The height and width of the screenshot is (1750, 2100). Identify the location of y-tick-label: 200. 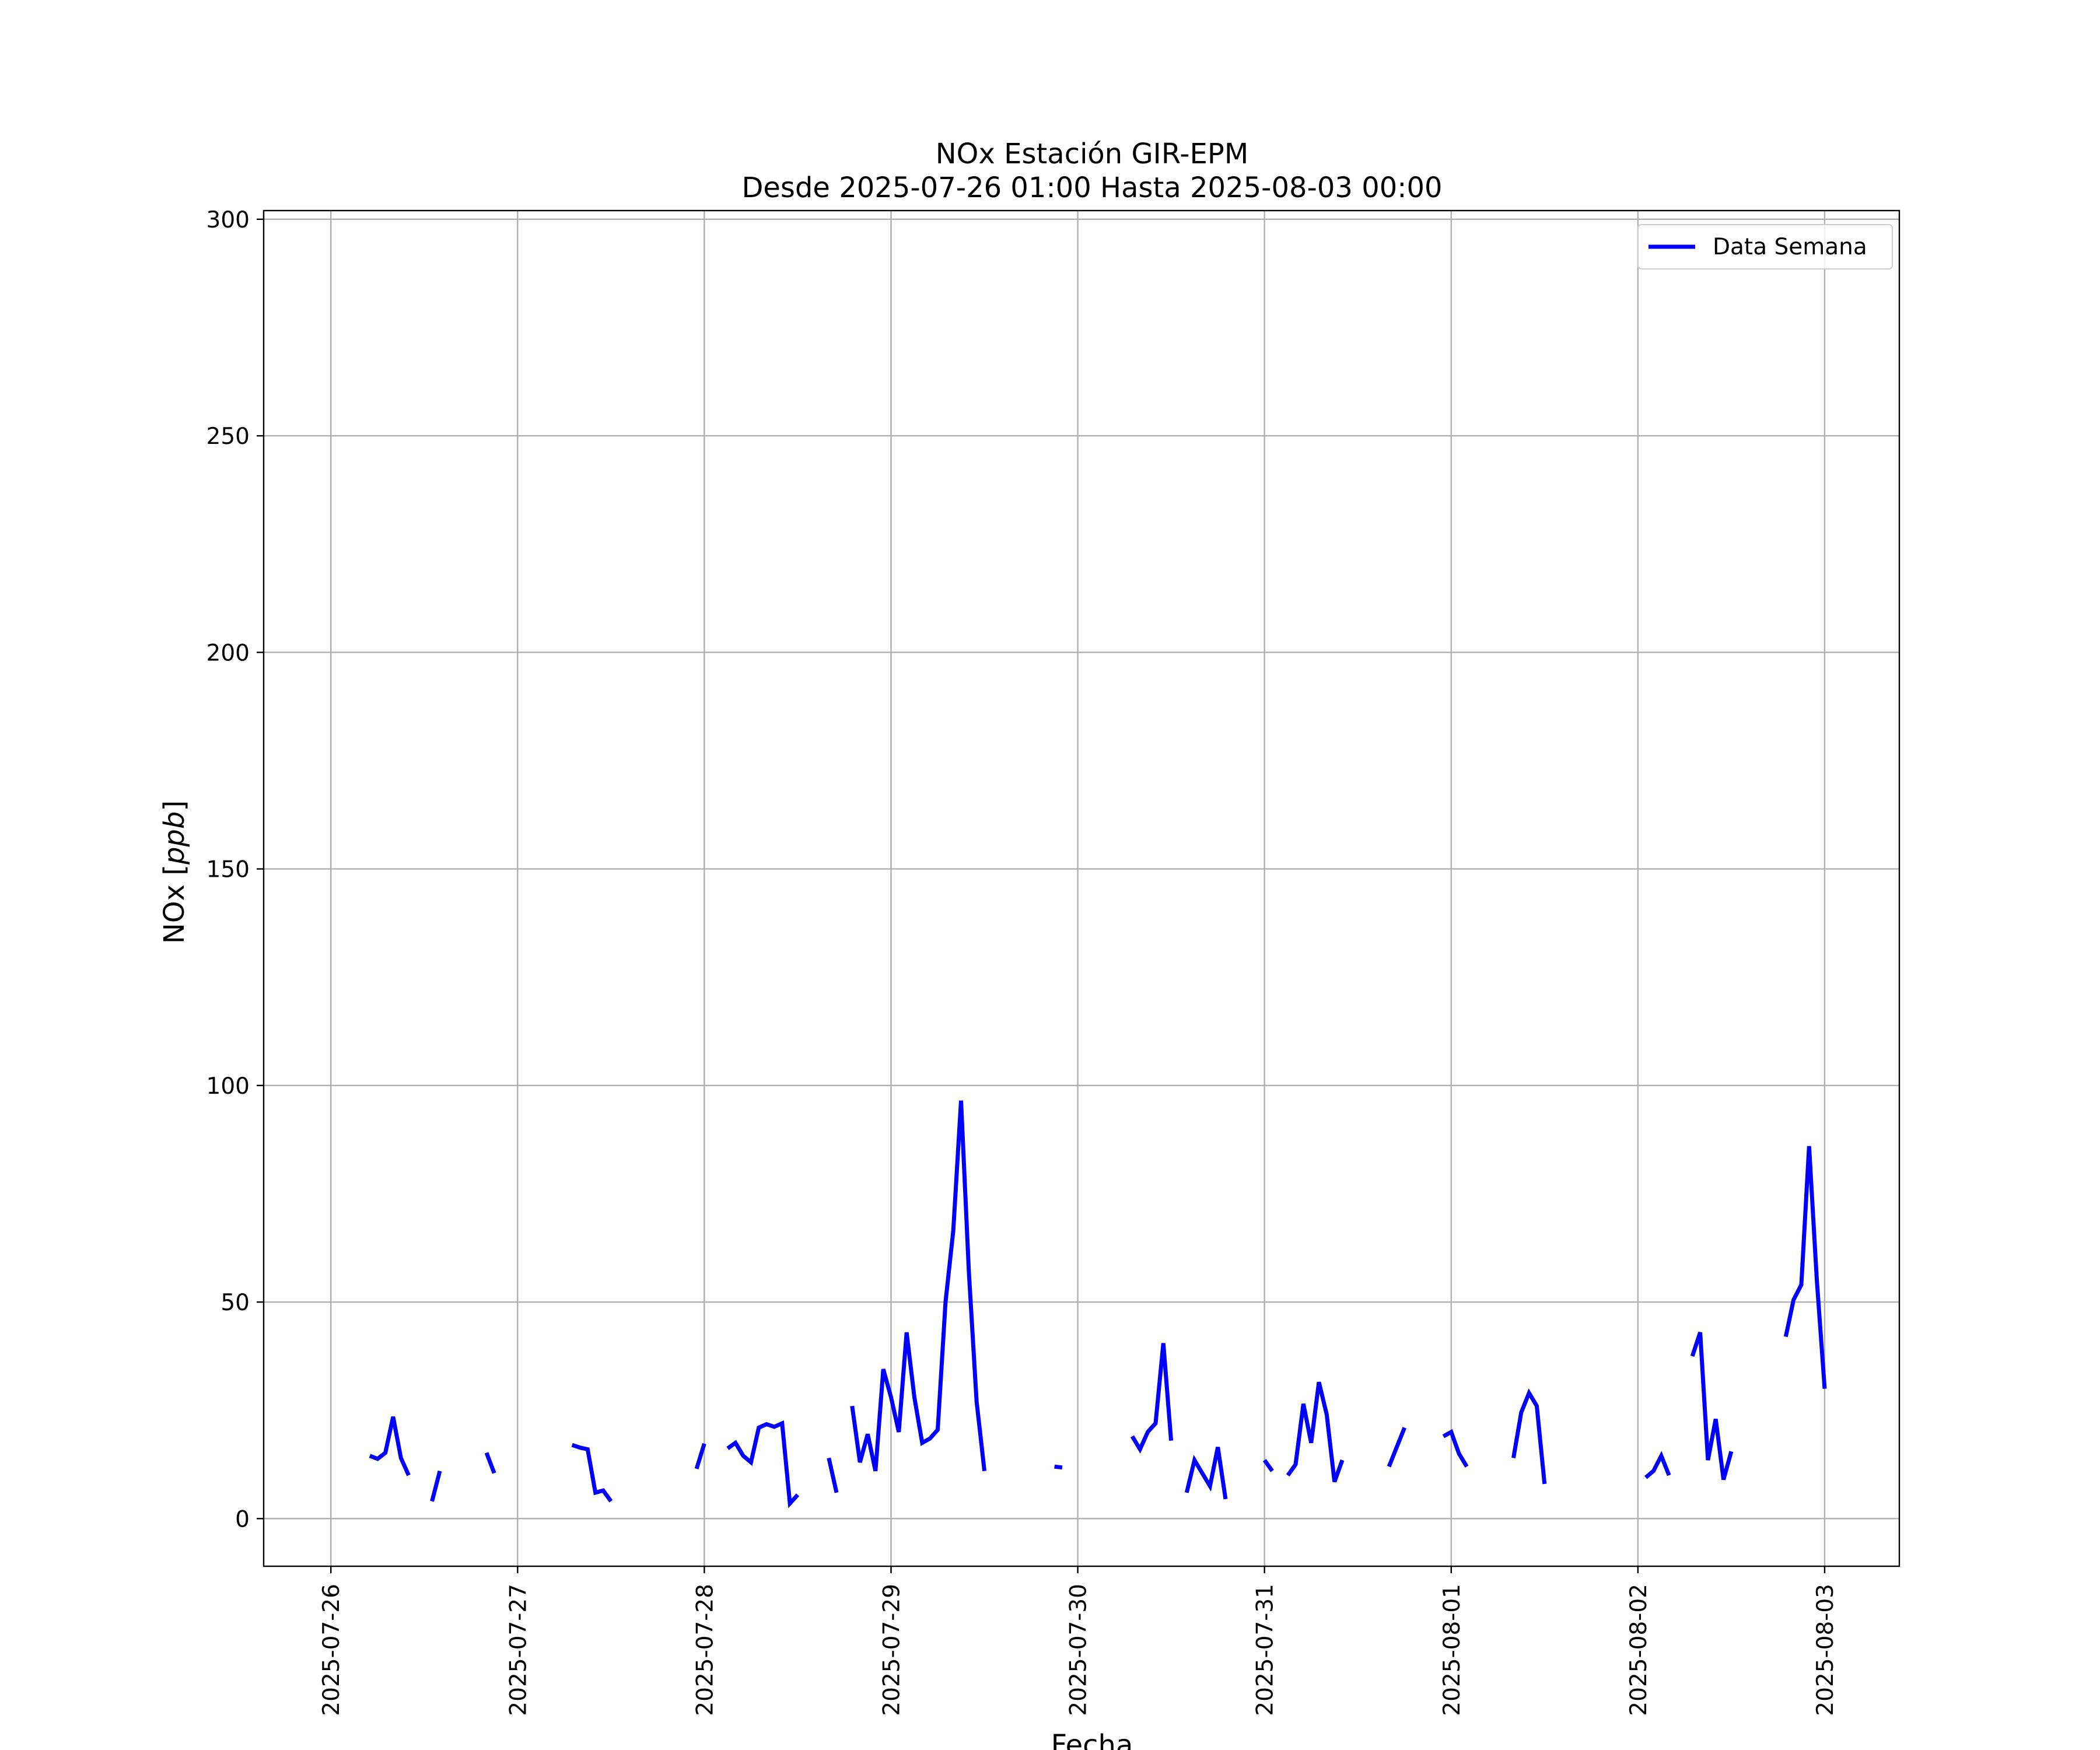
(228, 653).